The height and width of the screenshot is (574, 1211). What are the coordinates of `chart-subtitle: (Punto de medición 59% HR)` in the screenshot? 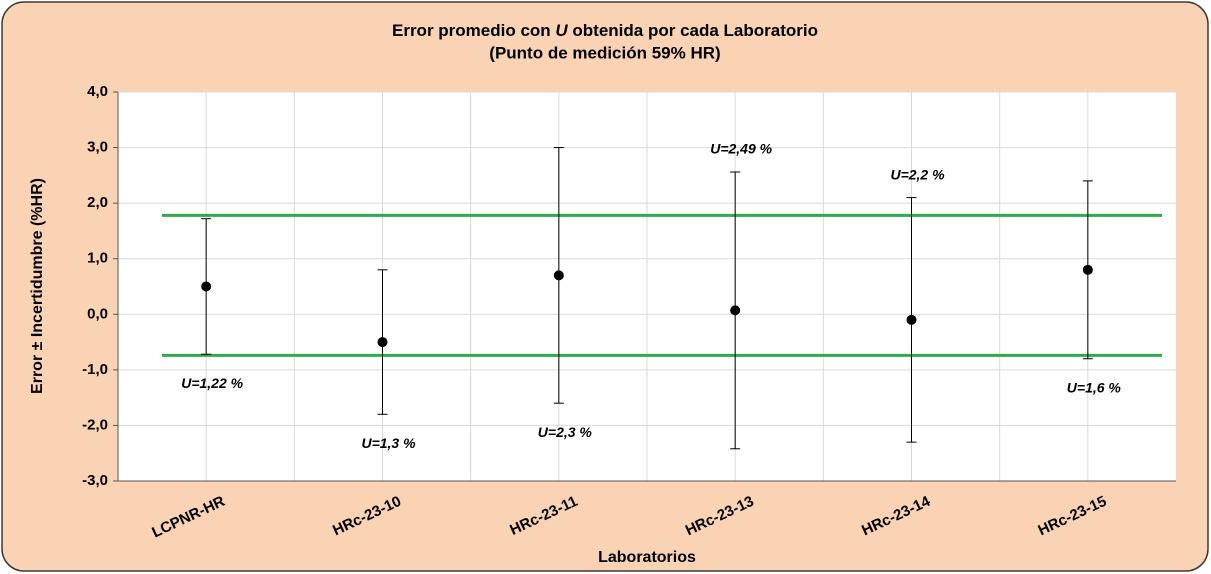 It's located at (604, 52).